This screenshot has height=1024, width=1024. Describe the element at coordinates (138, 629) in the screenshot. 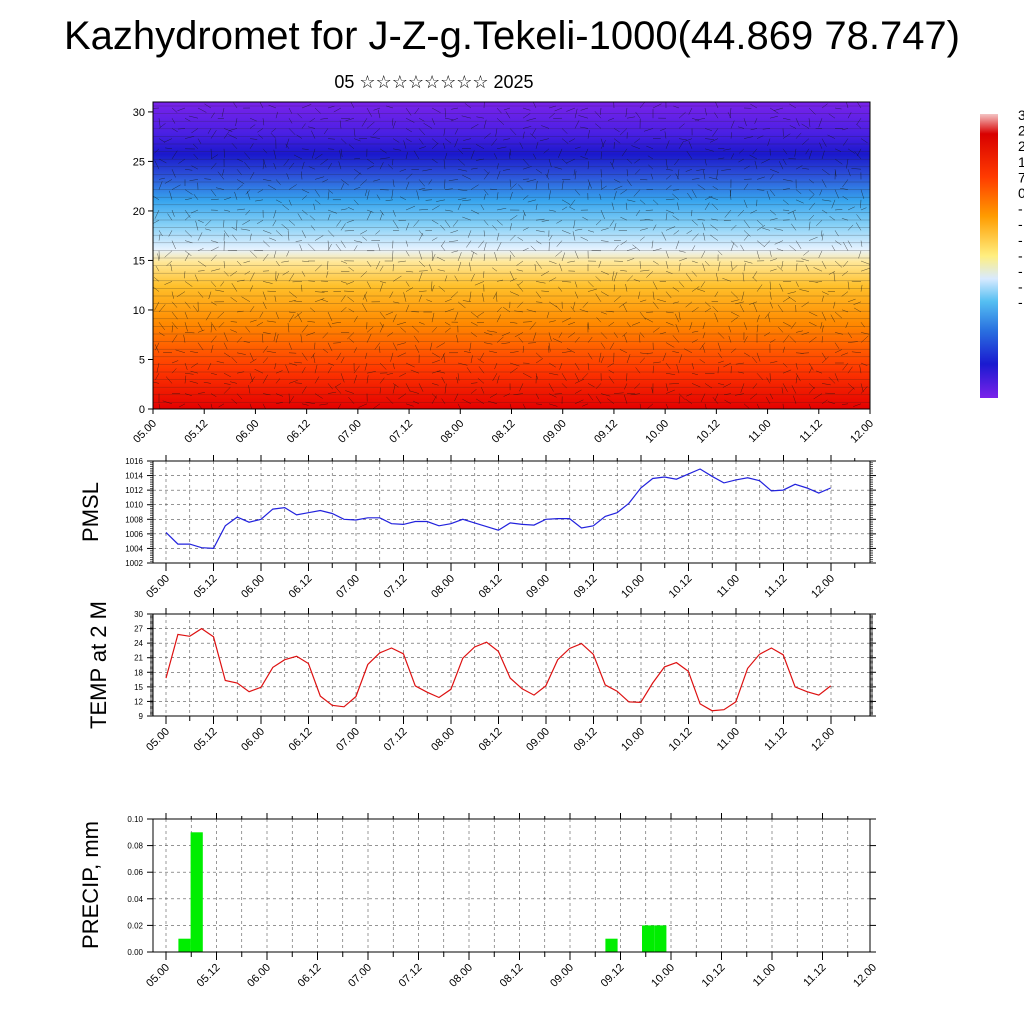

I see `y-tick-label: 27` at that location.